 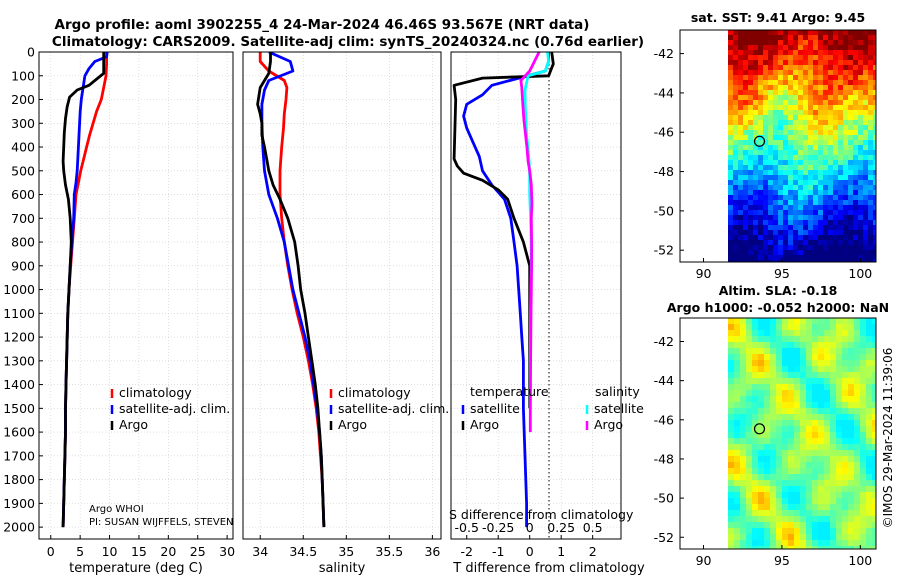 What do you see at coordinates (141, 547) in the screenshot?
I see `temperature-tick-labels: 0 5 10 15 20 25 30` at bounding box center [141, 547].